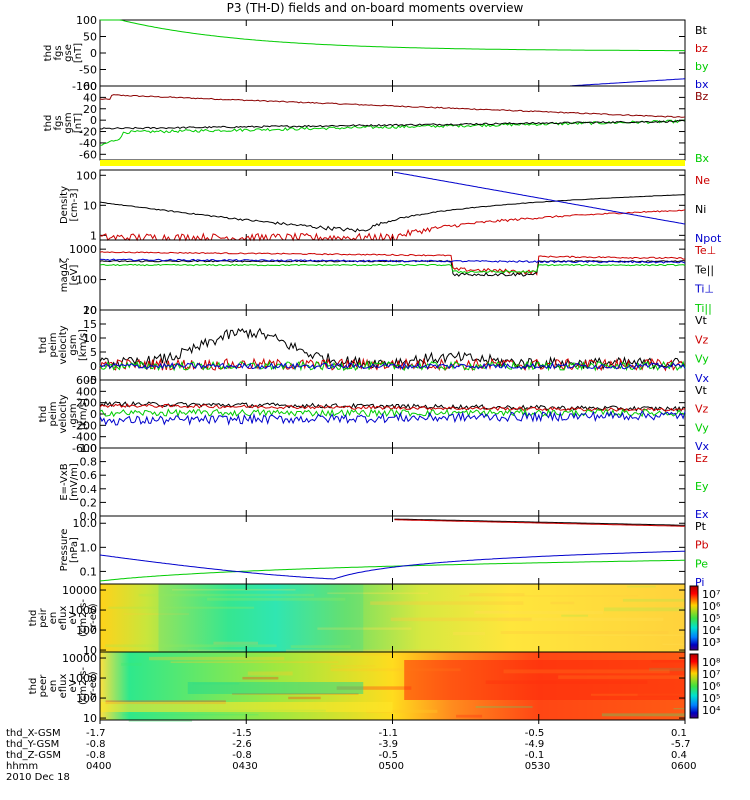  Describe the element at coordinates (64, 205) in the screenshot. I see `y-axis-label: Density` at that location.